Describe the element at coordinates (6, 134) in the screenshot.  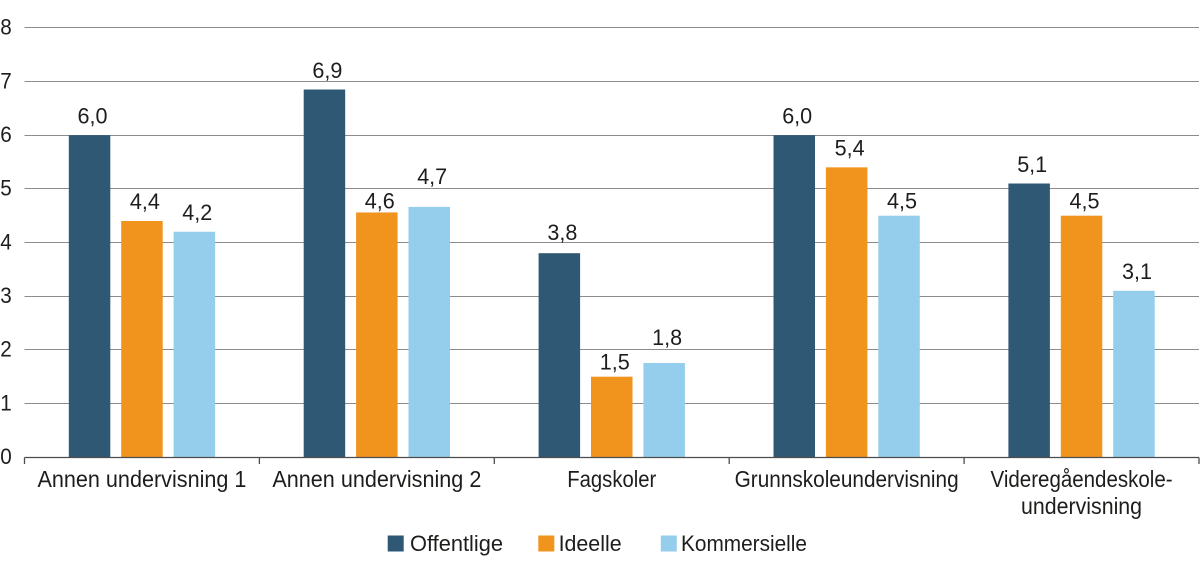
I see `svg-text: 6` at that location.